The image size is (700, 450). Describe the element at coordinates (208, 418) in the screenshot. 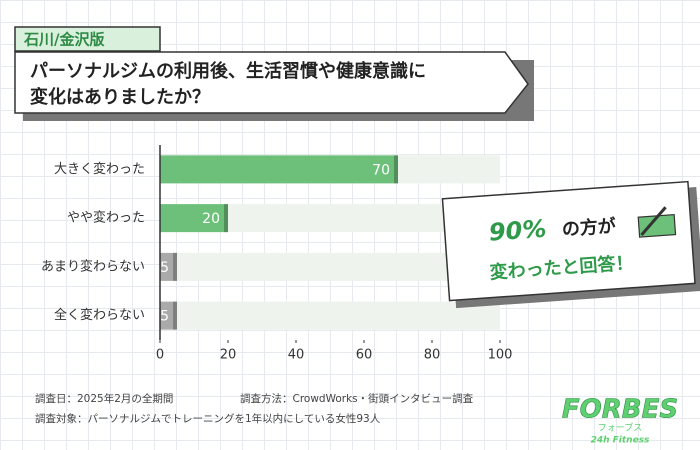

I see `note: 調査対象：パーソナルジムでトレーニングを1年以内にしている女性93人` at that location.